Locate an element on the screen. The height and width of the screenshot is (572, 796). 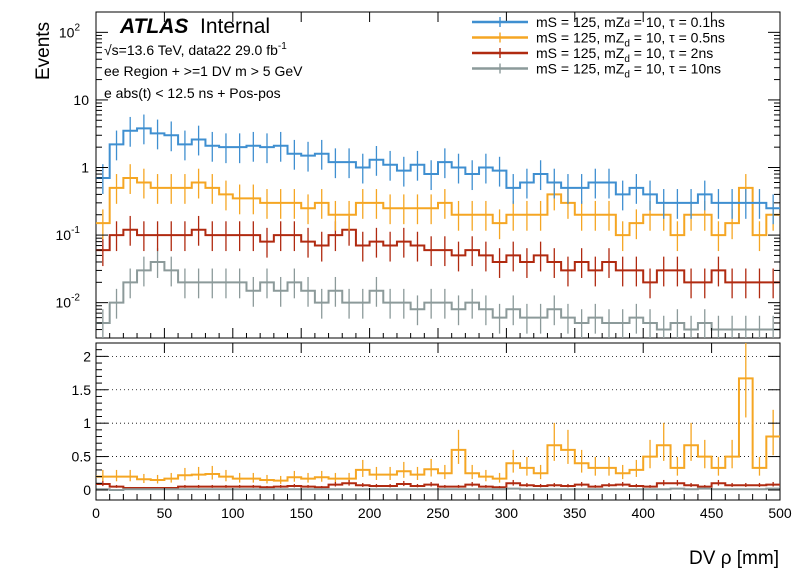
upper-y-tick-label: 10 is located at coordinates (81, 100).